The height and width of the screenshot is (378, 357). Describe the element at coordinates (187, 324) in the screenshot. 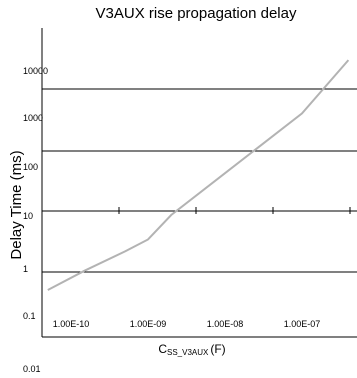

I see `x-tick-labels: 1.00E-10 1.00E-09 1.00E-08 1.00E-07` at that location.